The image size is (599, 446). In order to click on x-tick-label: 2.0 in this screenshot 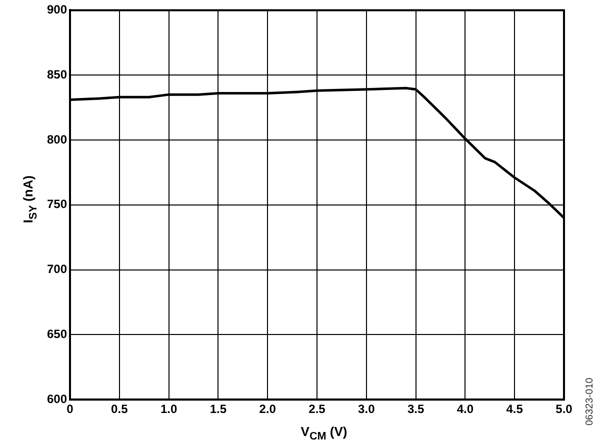, I will do `click(267, 409)`.